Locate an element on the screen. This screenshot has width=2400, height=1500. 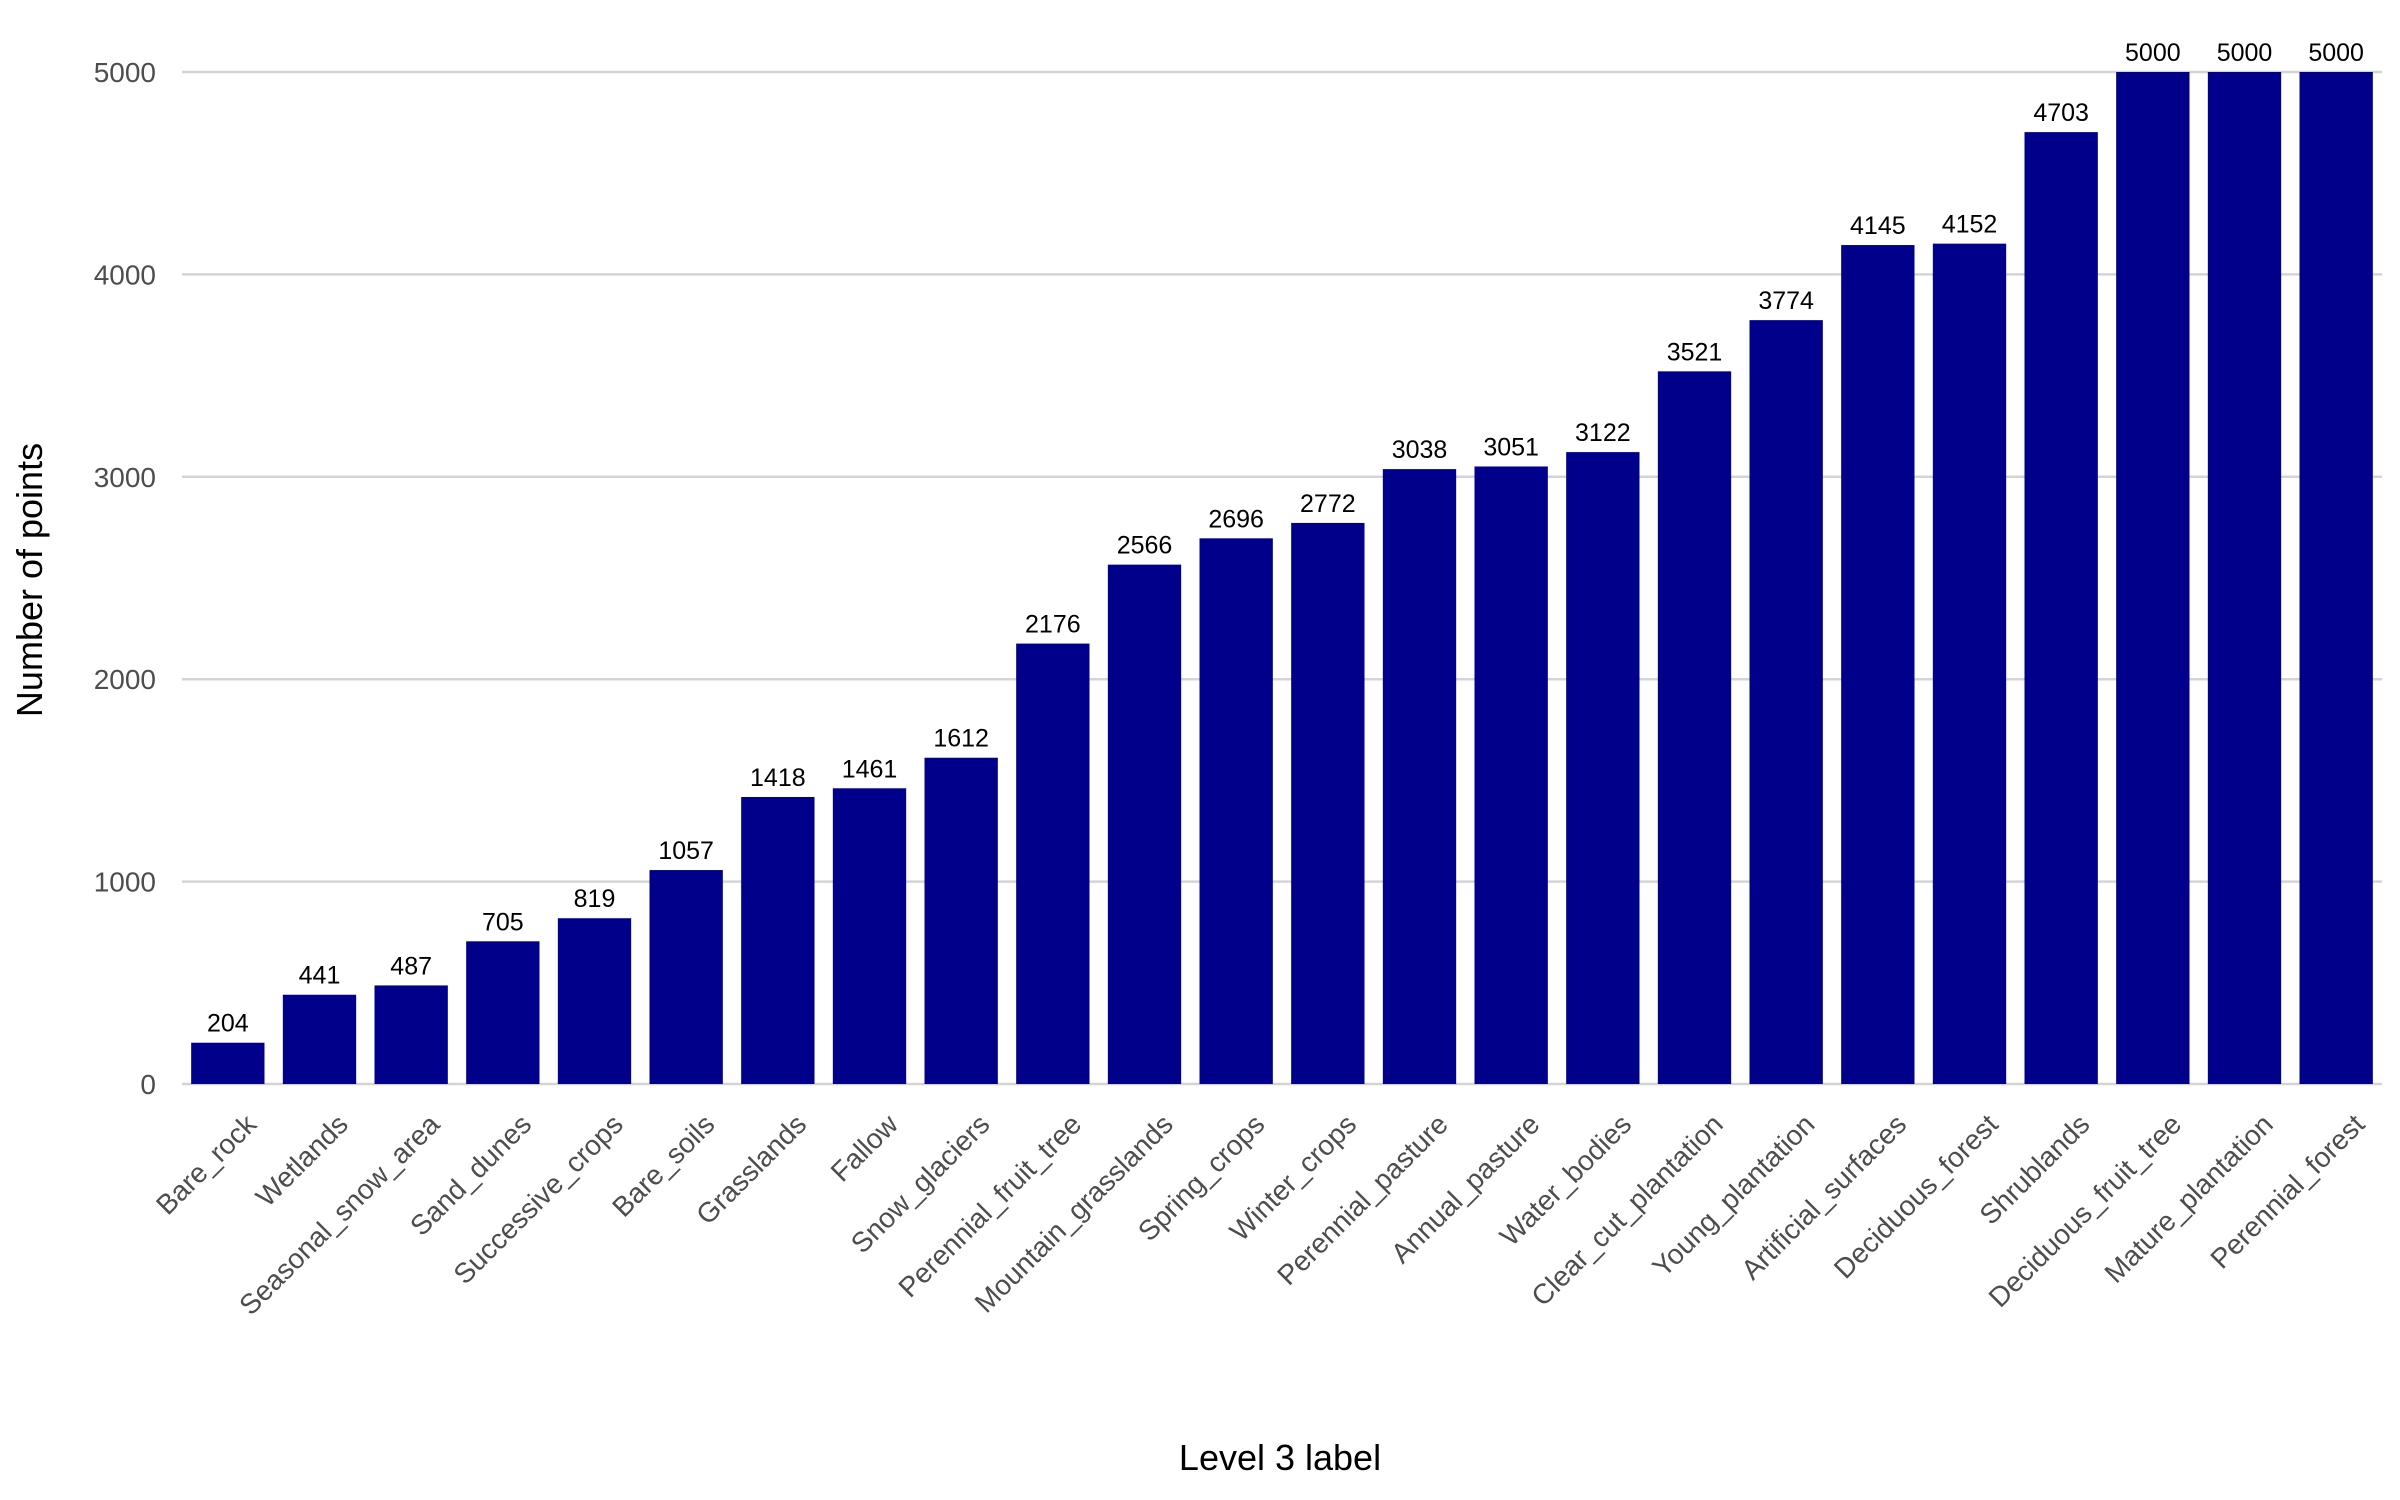
data-label: 4703 is located at coordinates (2061, 113).